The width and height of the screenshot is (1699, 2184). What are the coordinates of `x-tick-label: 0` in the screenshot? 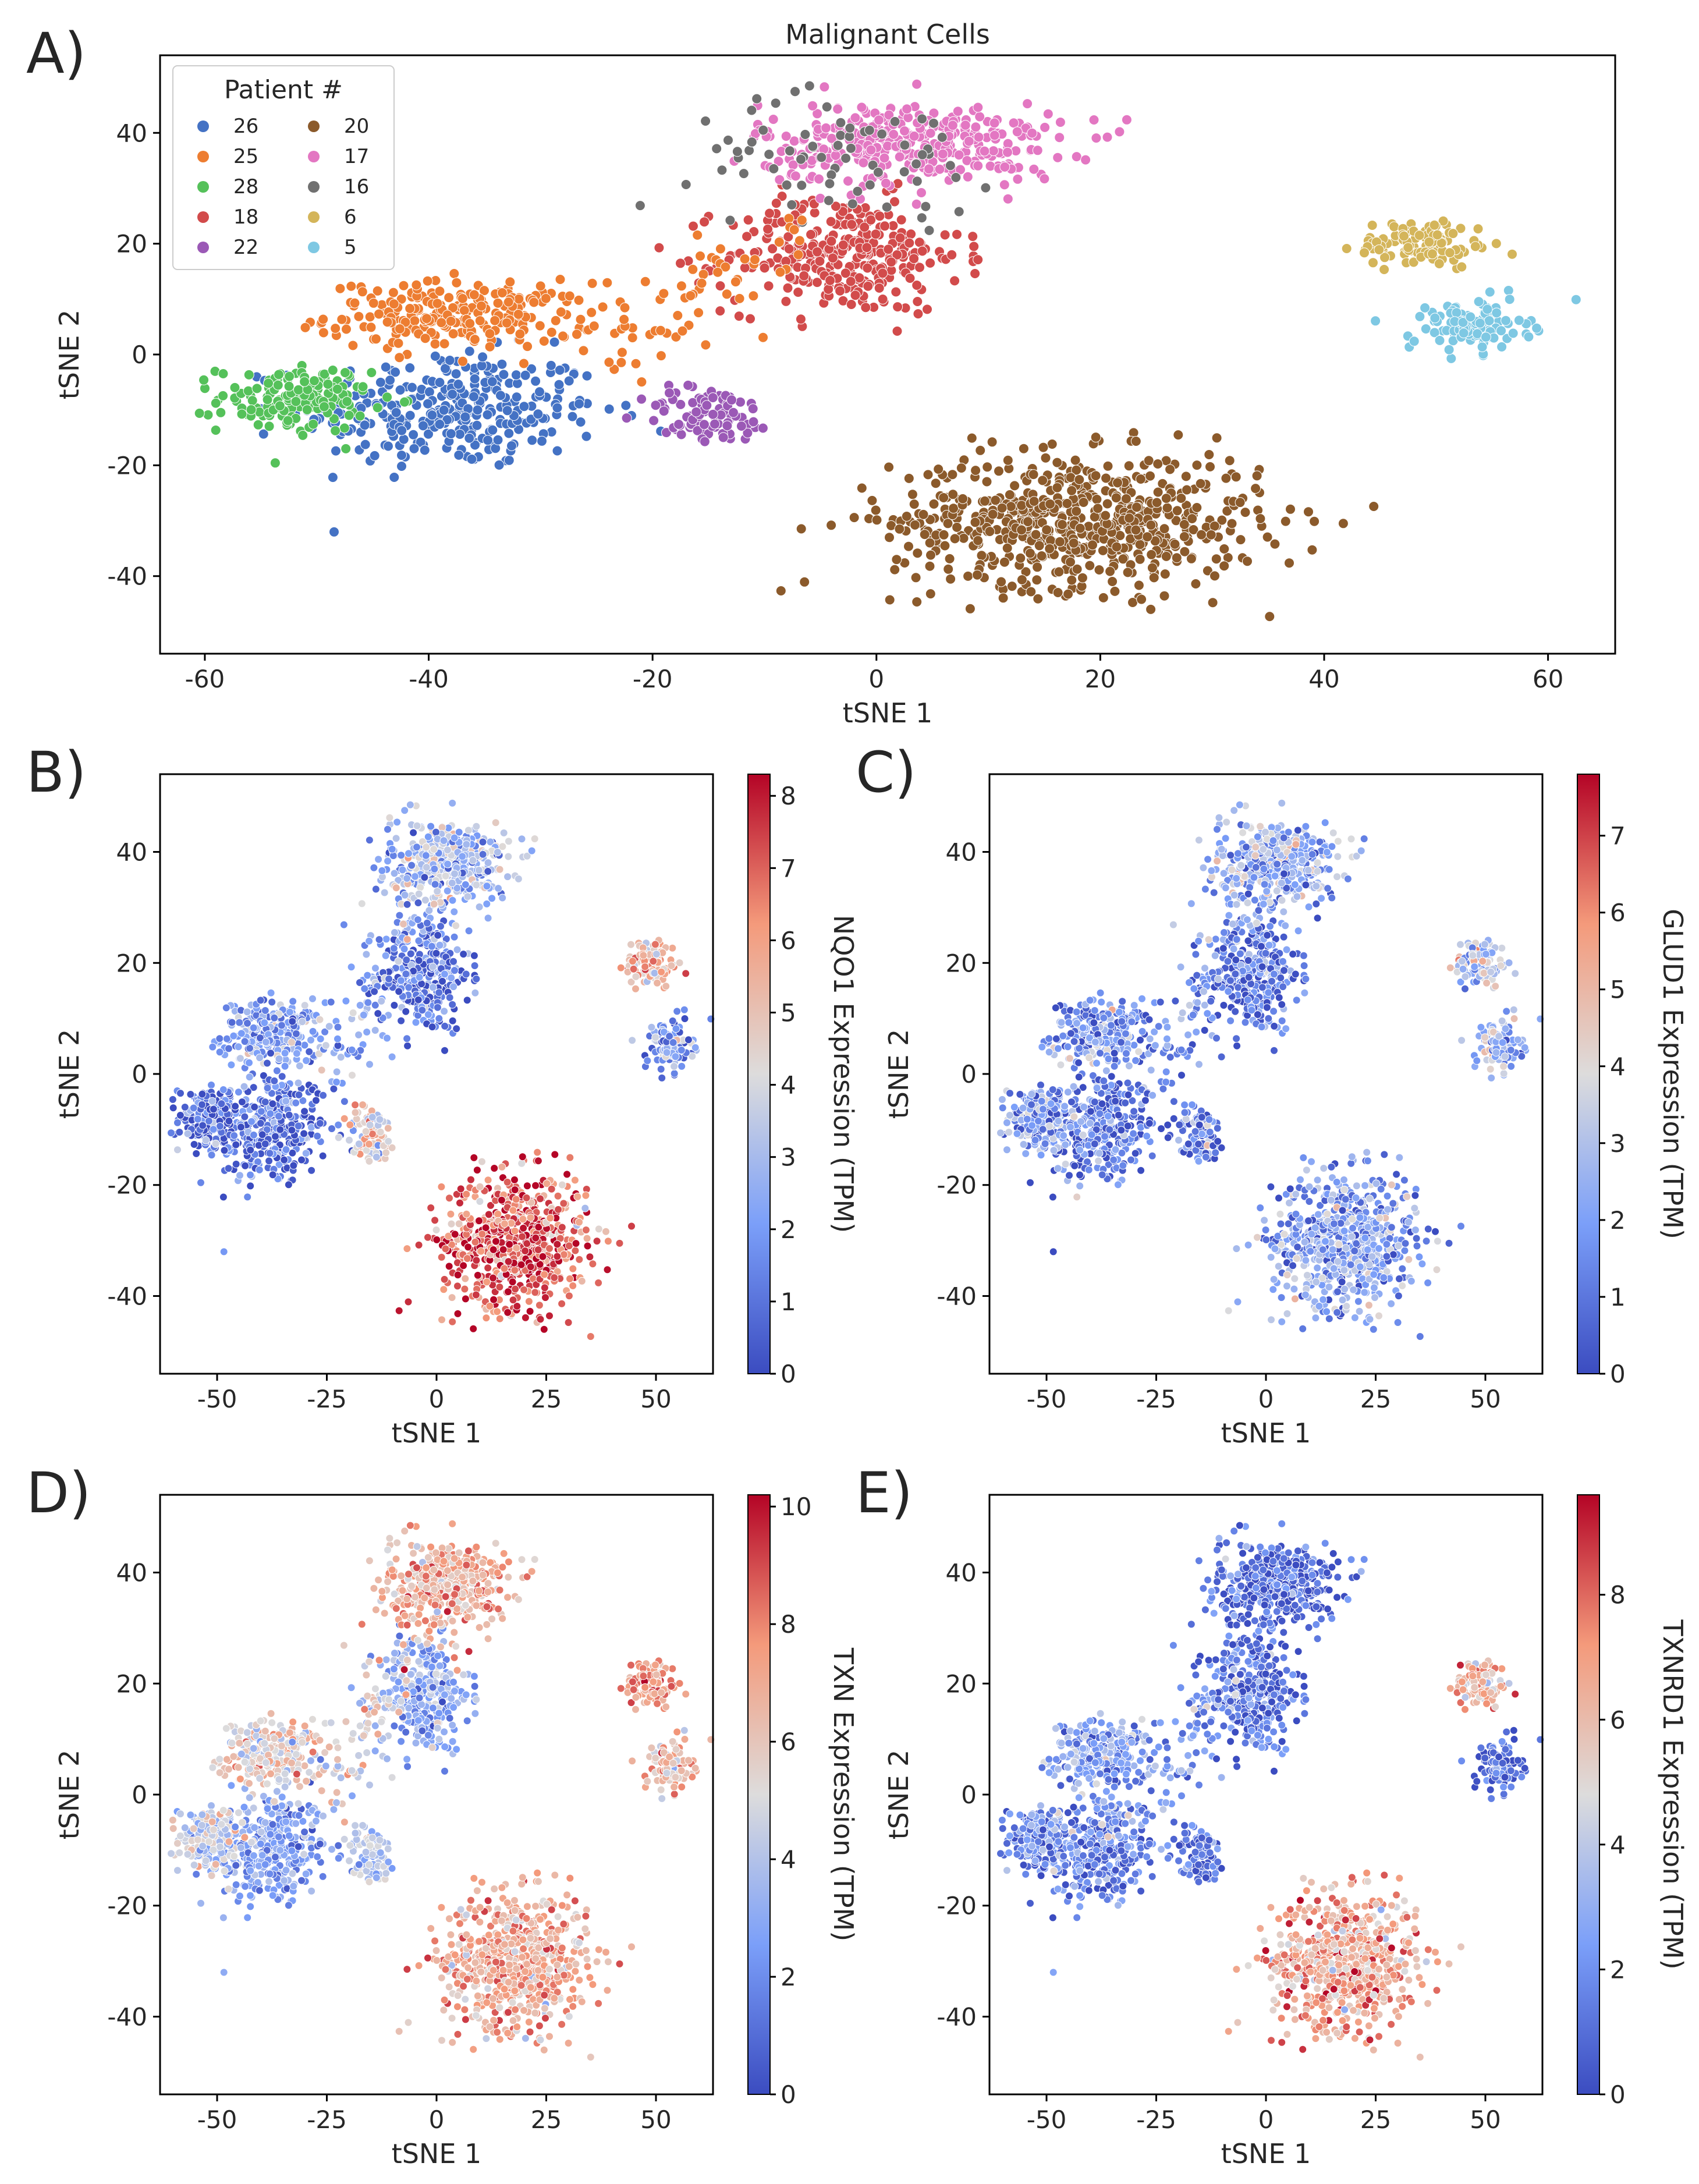 It's located at (437, 1399).